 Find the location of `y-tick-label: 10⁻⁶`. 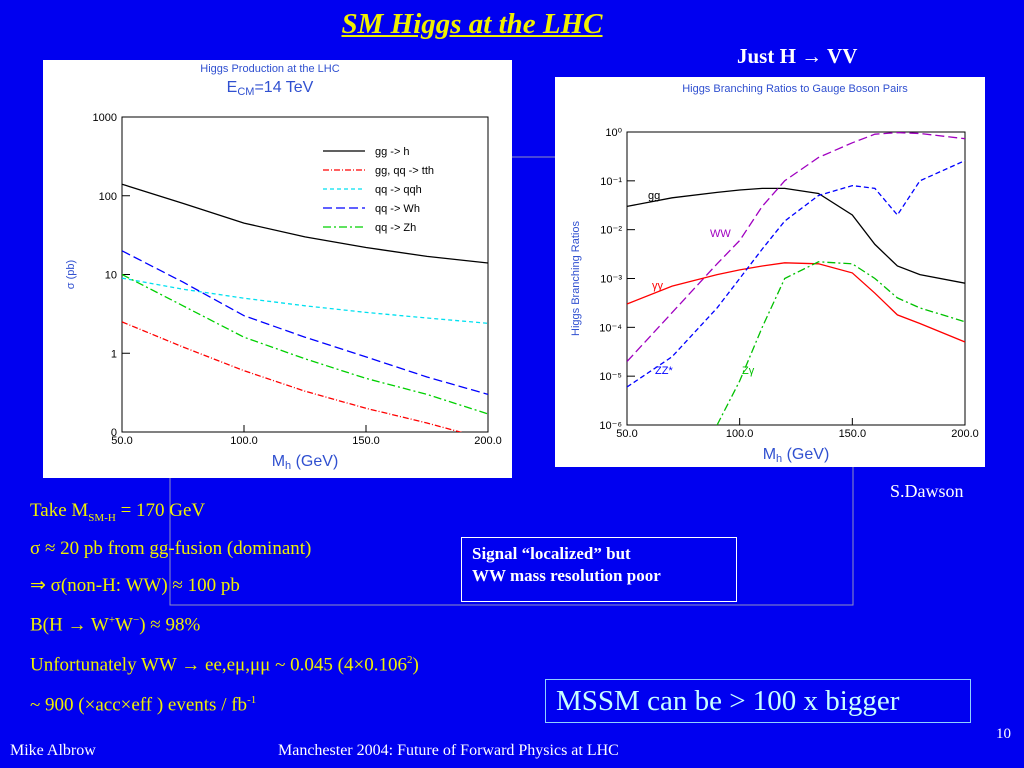

y-tick-label: 10⁻⁶ is located at coordinates (610, 426).